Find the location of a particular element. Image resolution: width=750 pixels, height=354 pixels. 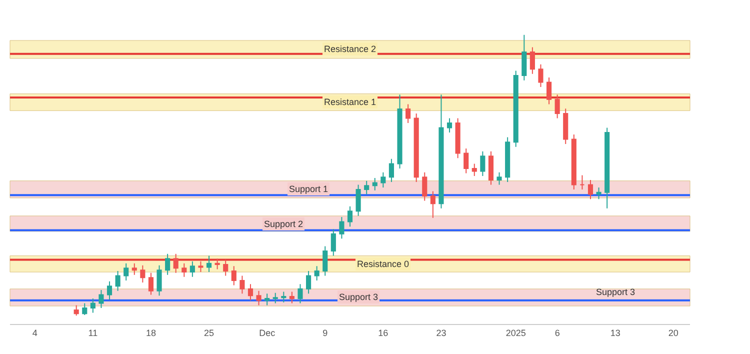

x-tick-label: 4 is located at coordinates (35, 333).